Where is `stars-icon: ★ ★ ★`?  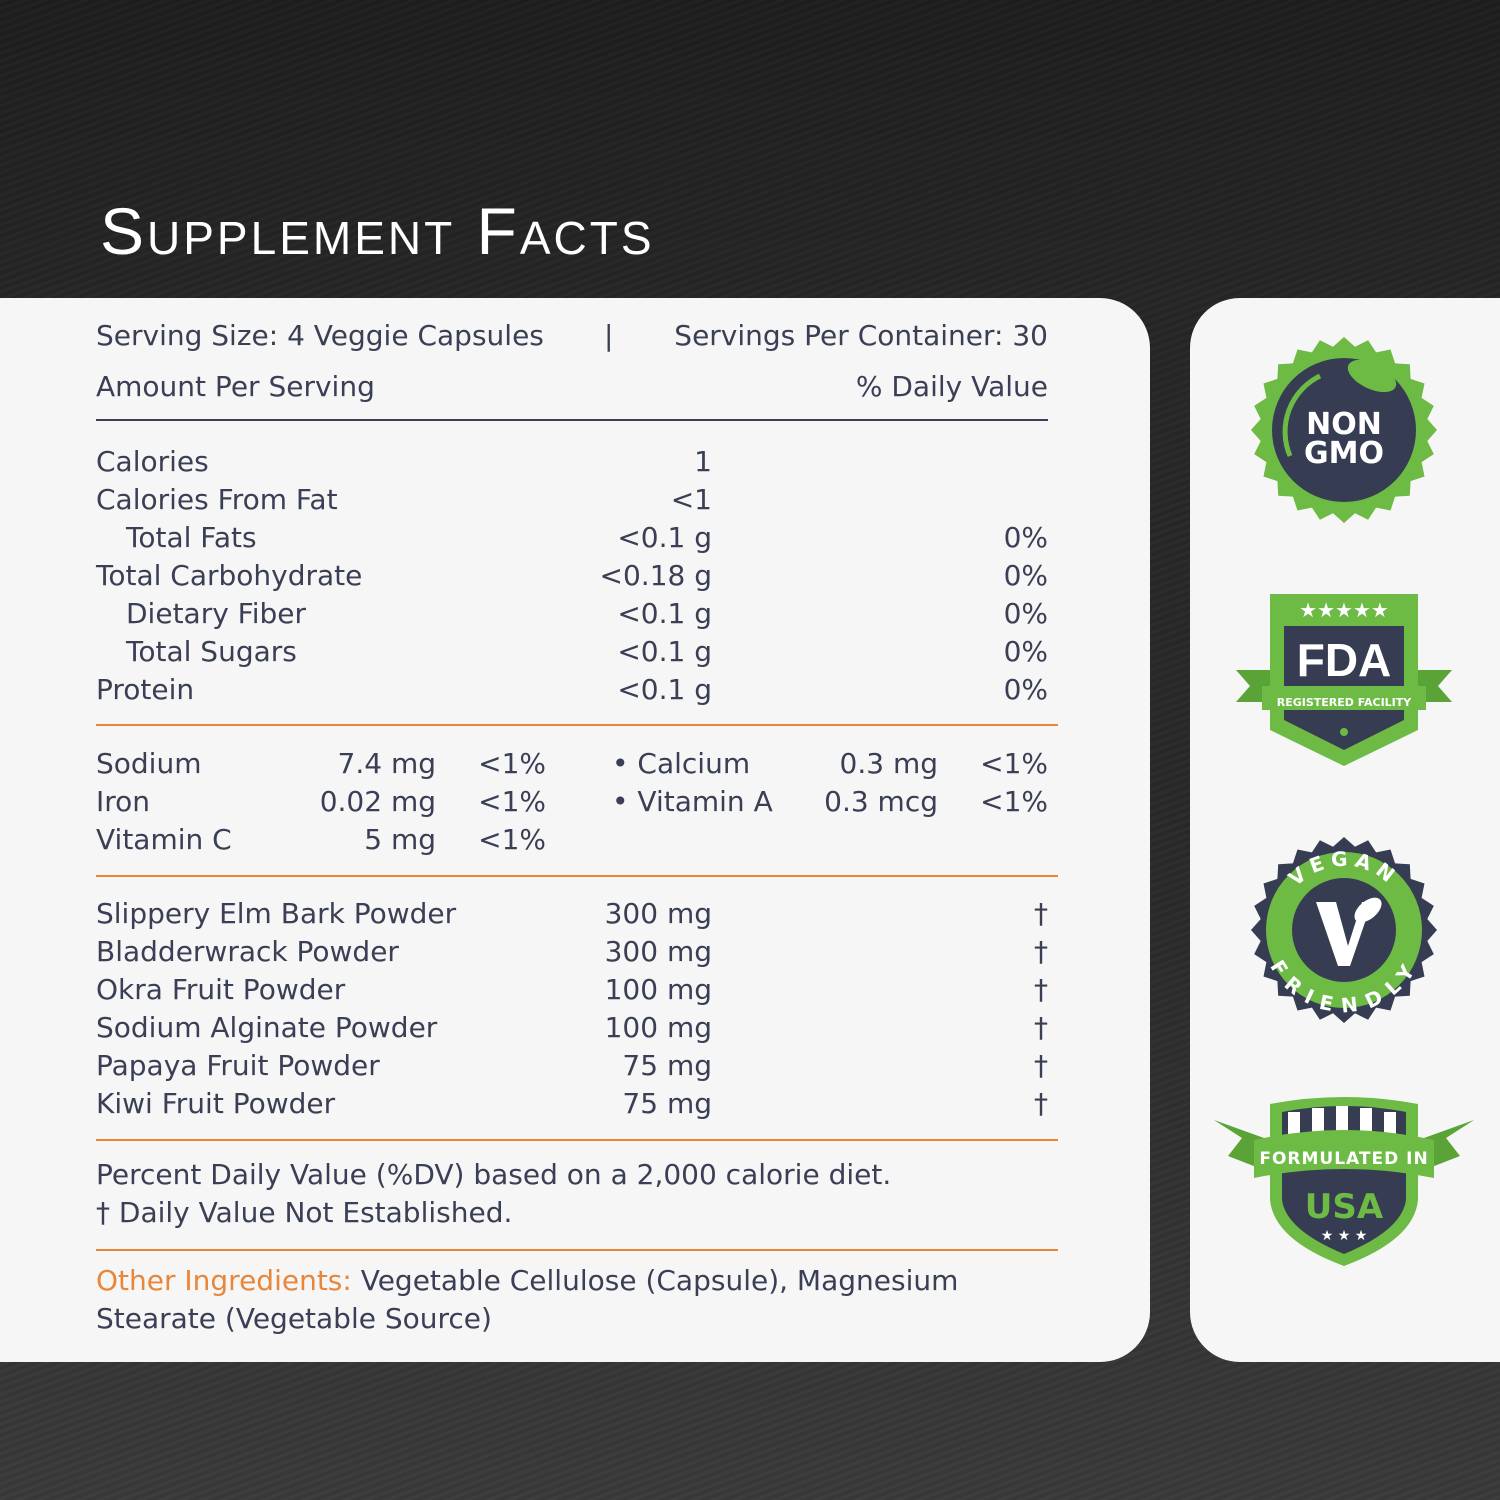
stars-icon: ★ ★ ★ is located at coordinates (1344, 1236).